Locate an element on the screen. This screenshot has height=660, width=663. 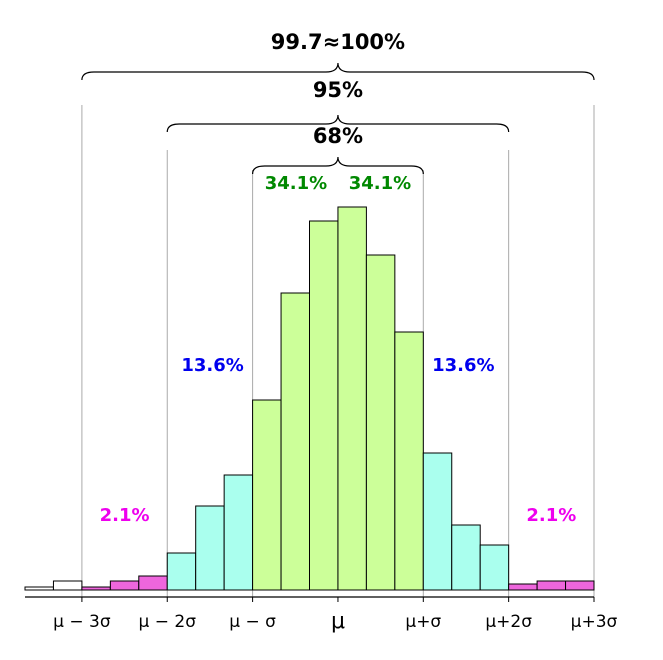
x-tick-label: μ+3σ is located at coordinates (594, 622).